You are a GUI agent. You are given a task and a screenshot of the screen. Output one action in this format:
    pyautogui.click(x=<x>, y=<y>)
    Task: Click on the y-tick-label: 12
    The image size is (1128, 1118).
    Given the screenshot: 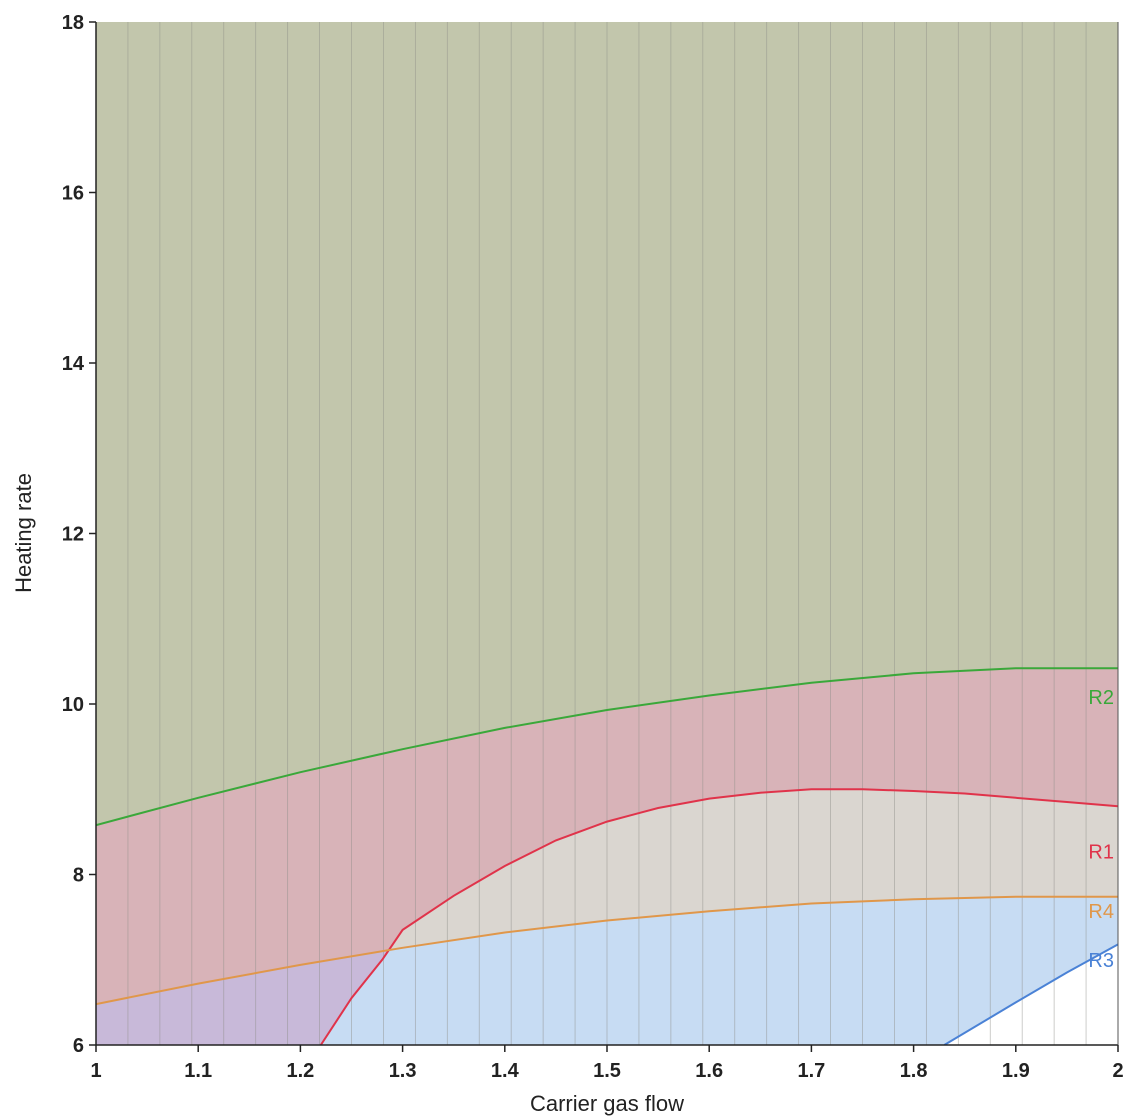 What is the action you would take?
    pyautogui.click(x=73, y=535)
    